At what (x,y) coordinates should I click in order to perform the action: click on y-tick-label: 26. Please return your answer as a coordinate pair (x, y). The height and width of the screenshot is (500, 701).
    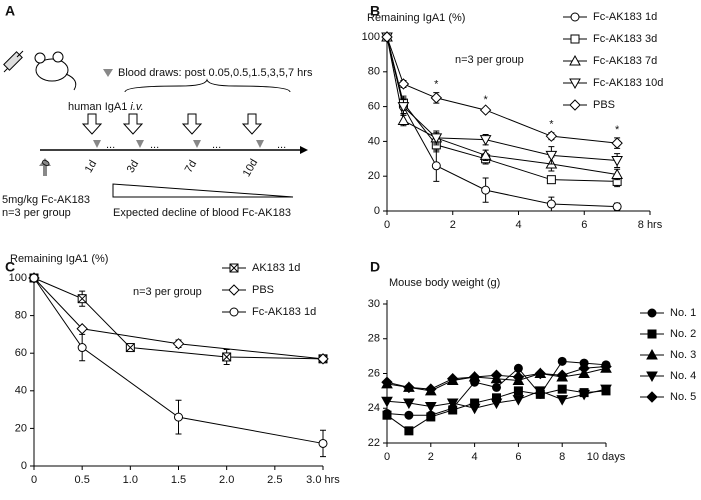
    Looking at the image, I should click on (374, 373).